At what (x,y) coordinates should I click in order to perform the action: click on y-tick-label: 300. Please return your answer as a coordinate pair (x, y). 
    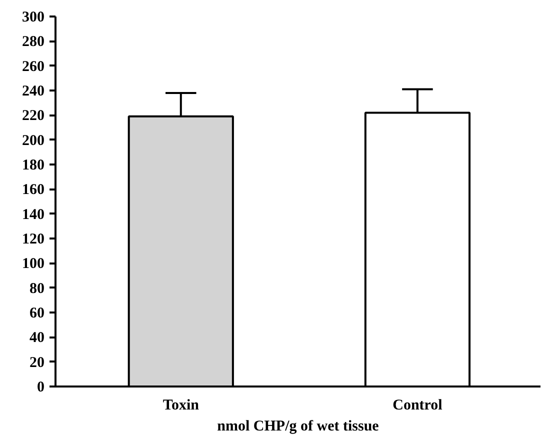
    Looking at the image, I should click on (33, 18).